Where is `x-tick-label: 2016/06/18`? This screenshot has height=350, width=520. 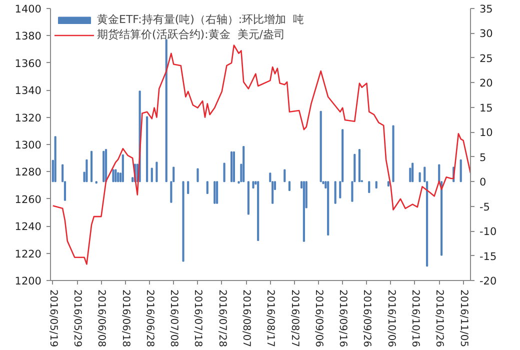
x-tick-label: 2016/06/18 is located at coordinates (125, 319).